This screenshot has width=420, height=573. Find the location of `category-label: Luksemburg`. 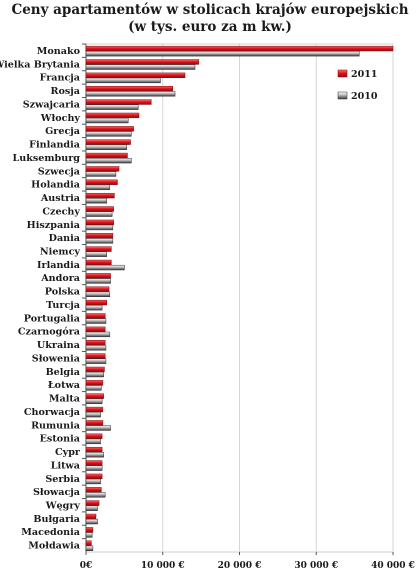

category-label: Luksemburg is located at coordinates (47, 158).